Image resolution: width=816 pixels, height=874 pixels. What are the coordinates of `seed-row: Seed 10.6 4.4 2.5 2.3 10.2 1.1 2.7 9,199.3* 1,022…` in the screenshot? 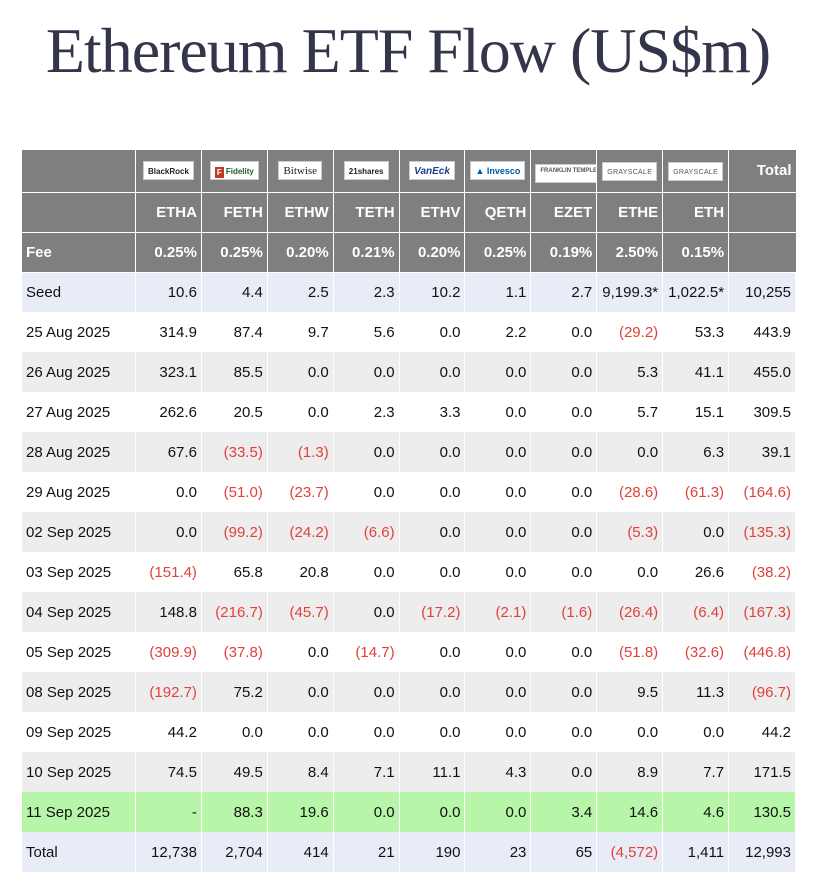 It's located at (409, 292).